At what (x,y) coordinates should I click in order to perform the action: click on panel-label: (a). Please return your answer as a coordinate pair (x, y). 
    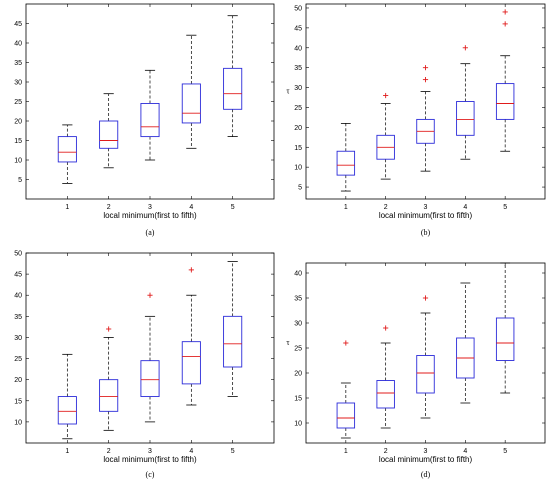
    Looking at the image, I should click on (150, 232).